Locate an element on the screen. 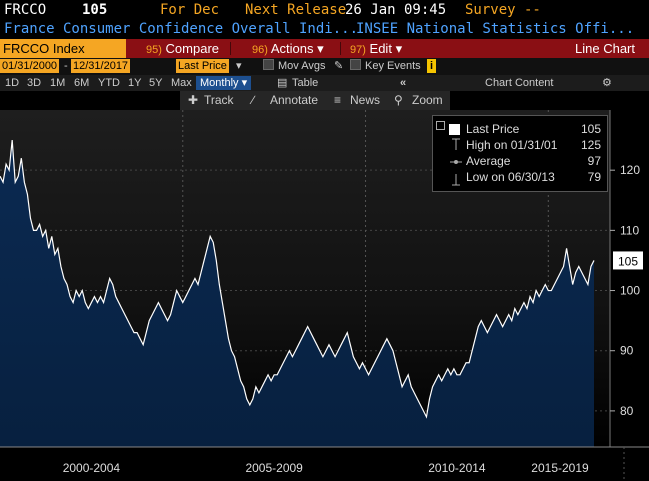  chart-tools: ✚ Track ∕ Annotate ≡ News ⚲ Zoom is located at coordinates (315, 100).